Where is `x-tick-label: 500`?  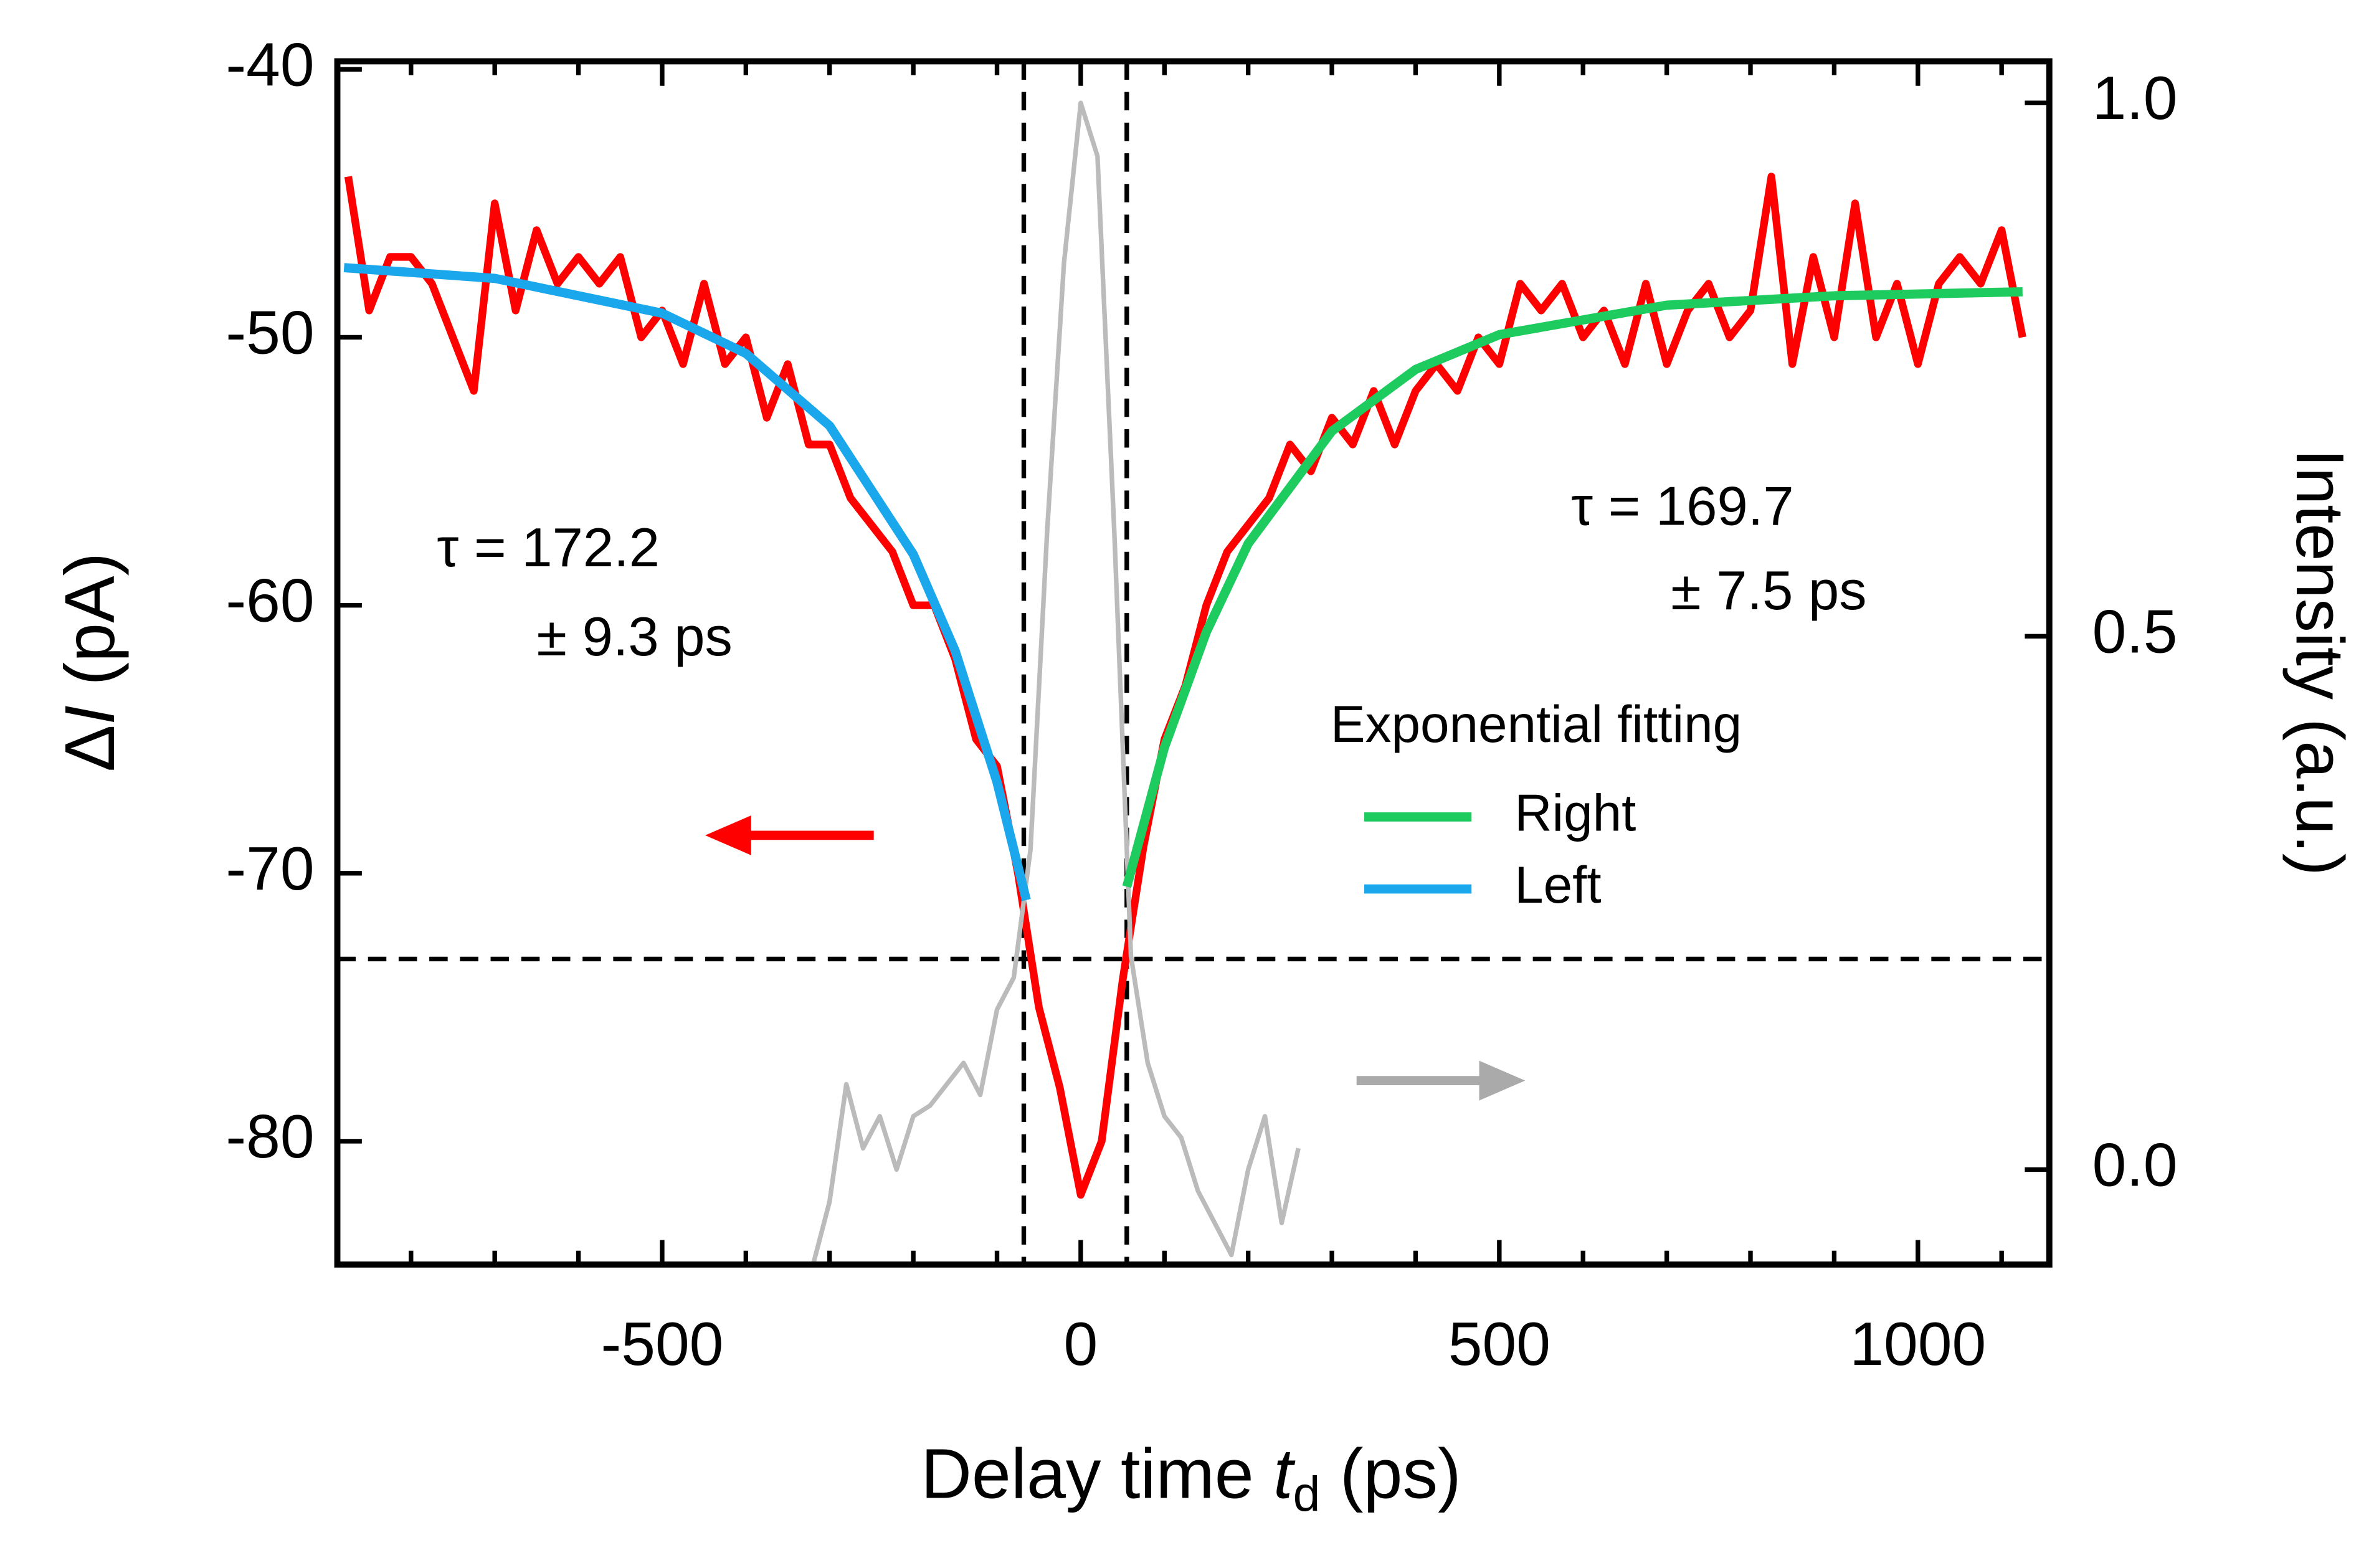 x-tick-label: 500 is located at coordinates (1499, 1343).